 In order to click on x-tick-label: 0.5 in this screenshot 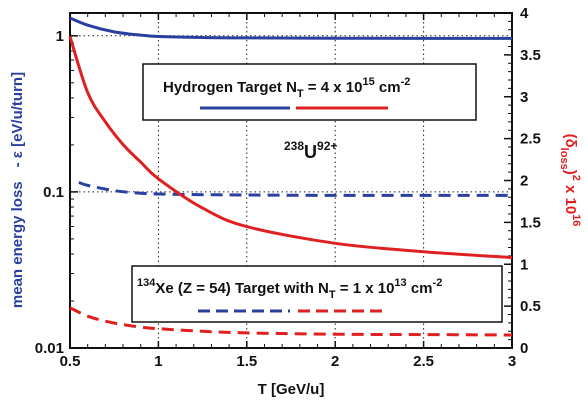, I will do `click(70, 361)`.